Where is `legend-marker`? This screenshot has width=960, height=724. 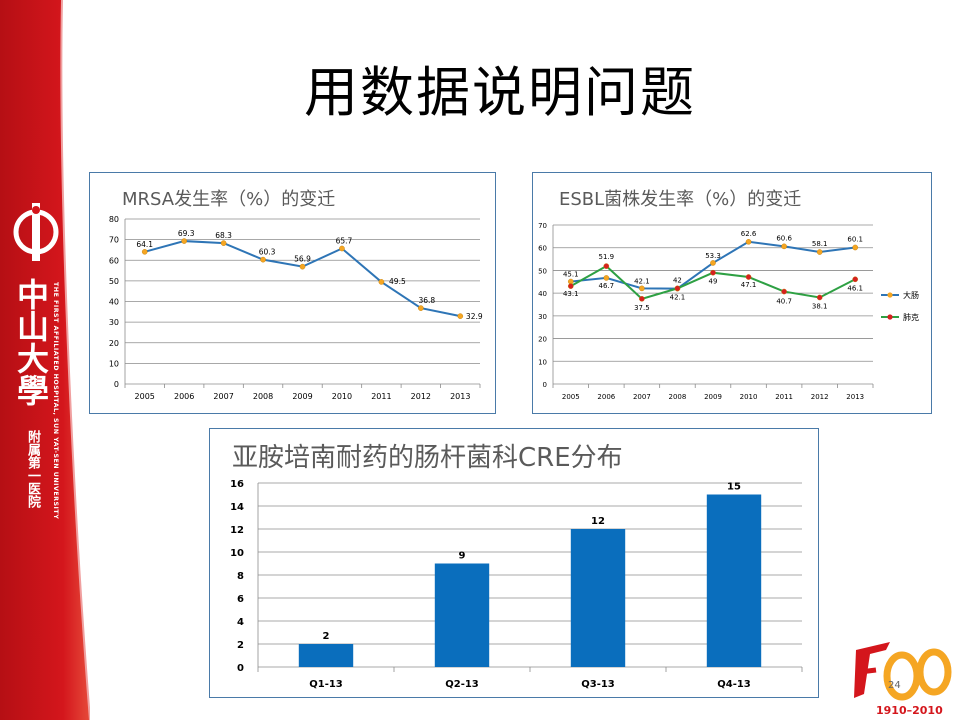 legend-marker is located at coordinates (890, 317).